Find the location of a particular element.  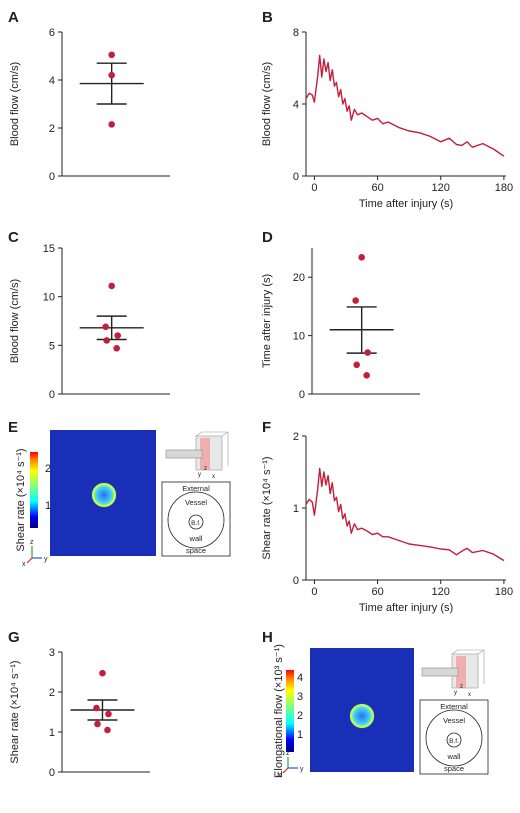

panel-h-cbar-tick: 3 is located at coordinates (300, 697).